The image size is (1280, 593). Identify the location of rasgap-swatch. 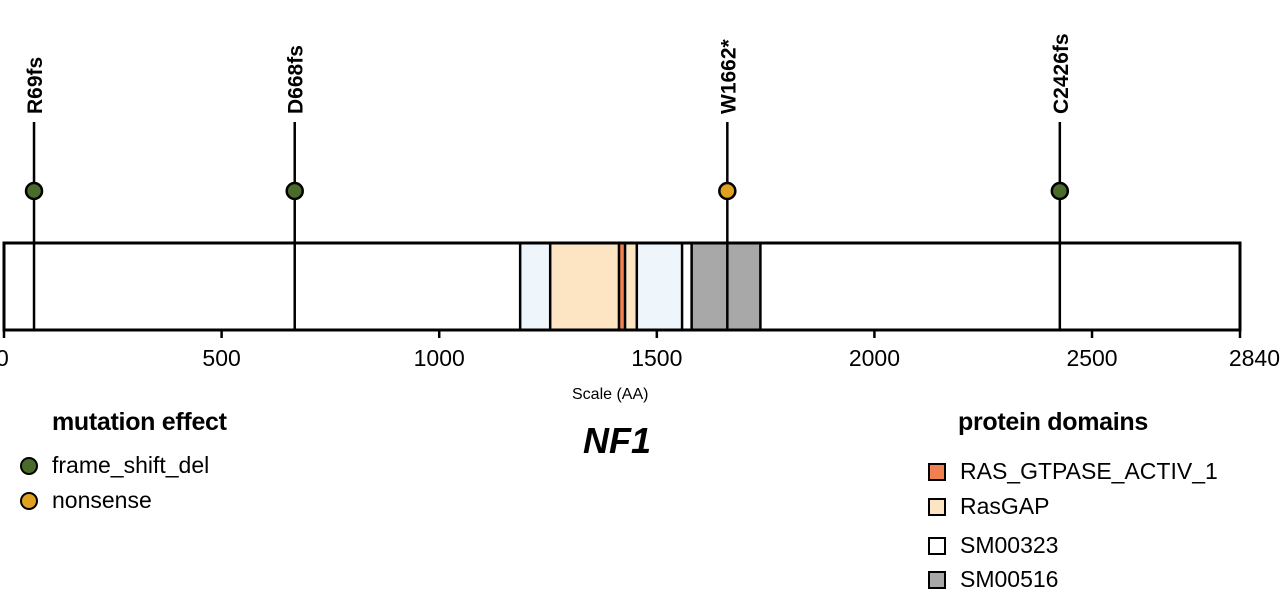
(937, 506).